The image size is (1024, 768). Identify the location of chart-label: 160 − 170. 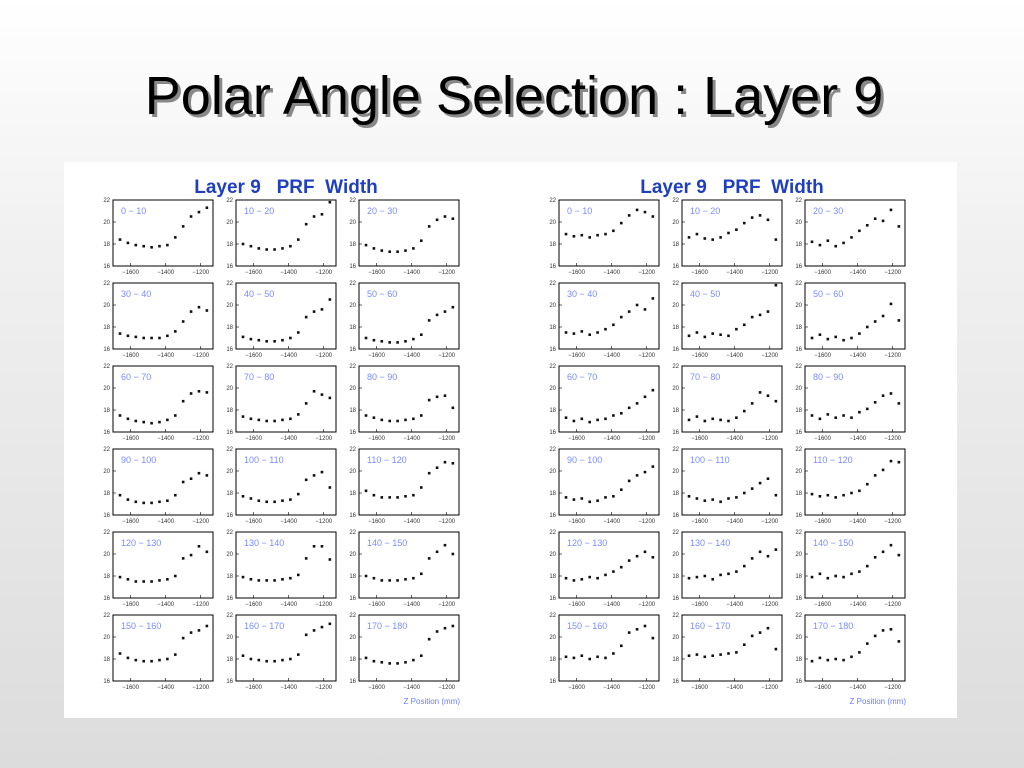
(264, 626).